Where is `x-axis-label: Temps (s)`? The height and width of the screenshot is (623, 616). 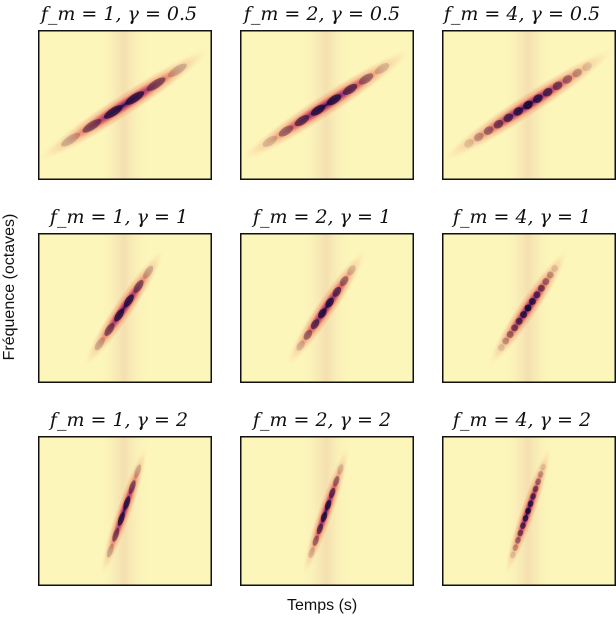
x-axis-label: Temps (s) is located at coordinates (322, 605).